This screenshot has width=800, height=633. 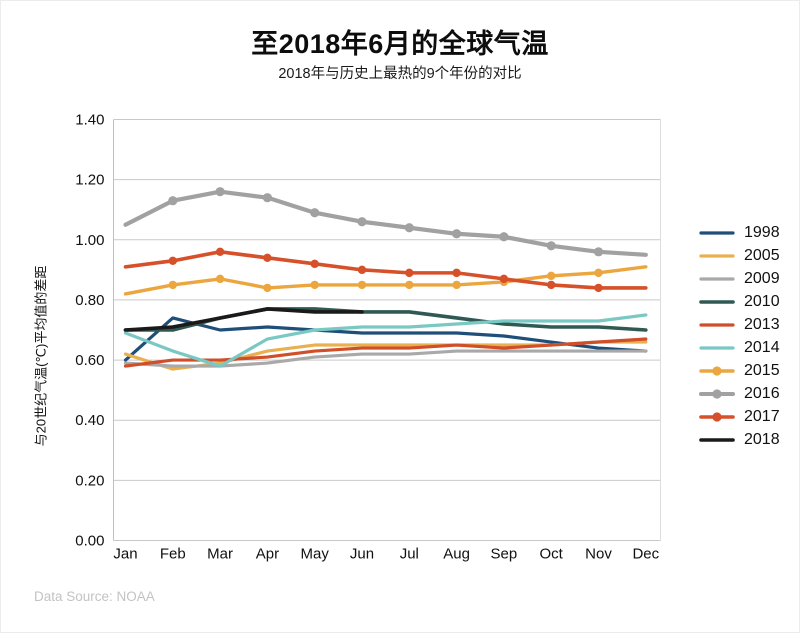 What do you see at coordinates (739, 324) in the screenshot?
I see `legend-item-2013: 2013` at bounding box center [739, 324].